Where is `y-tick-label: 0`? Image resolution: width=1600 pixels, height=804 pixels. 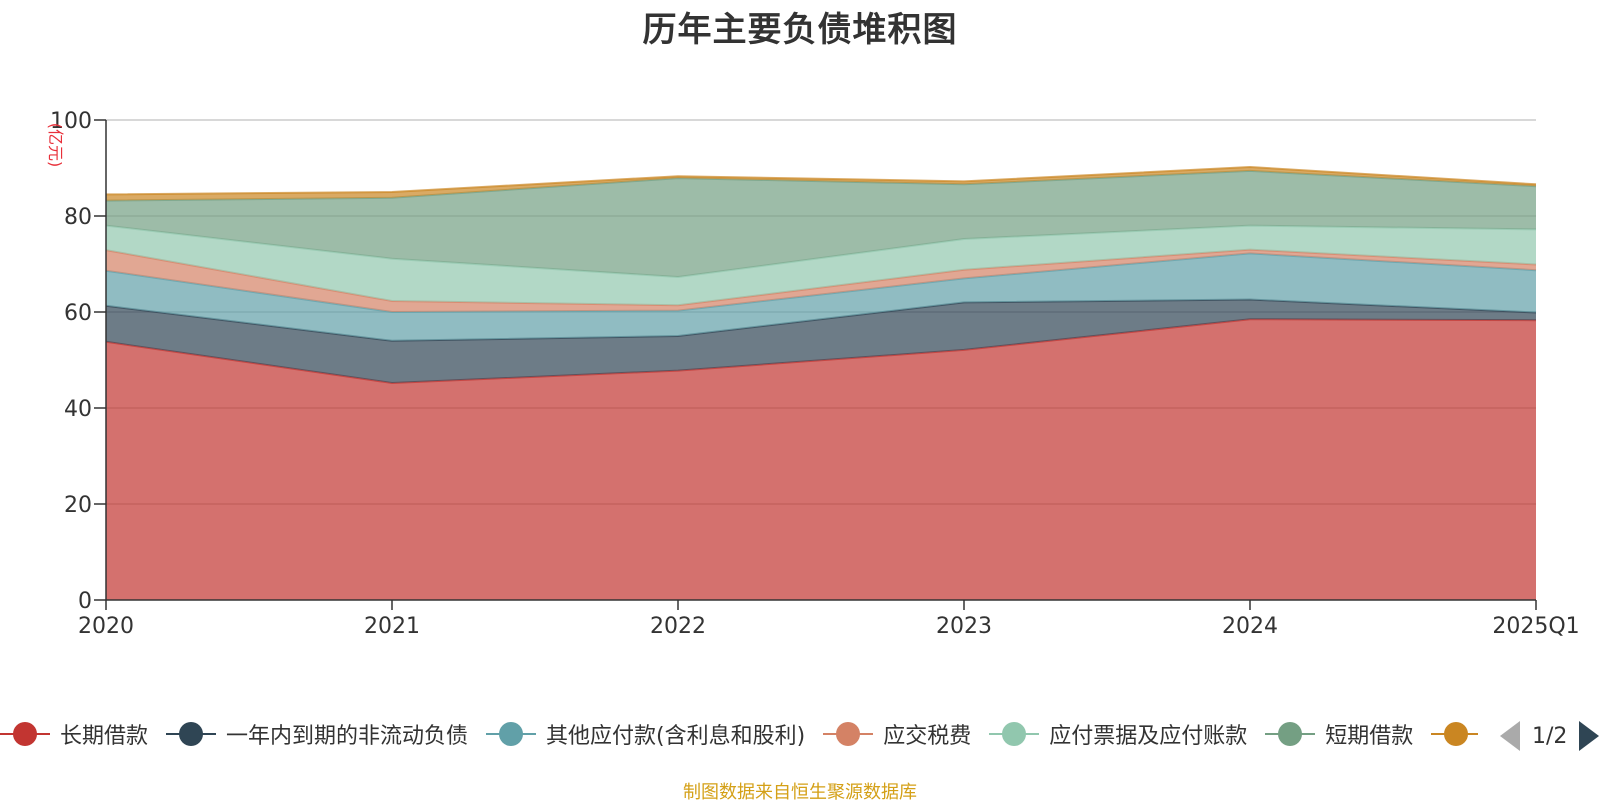
y-tick-label: 0 is located at coordinates (85, 601).